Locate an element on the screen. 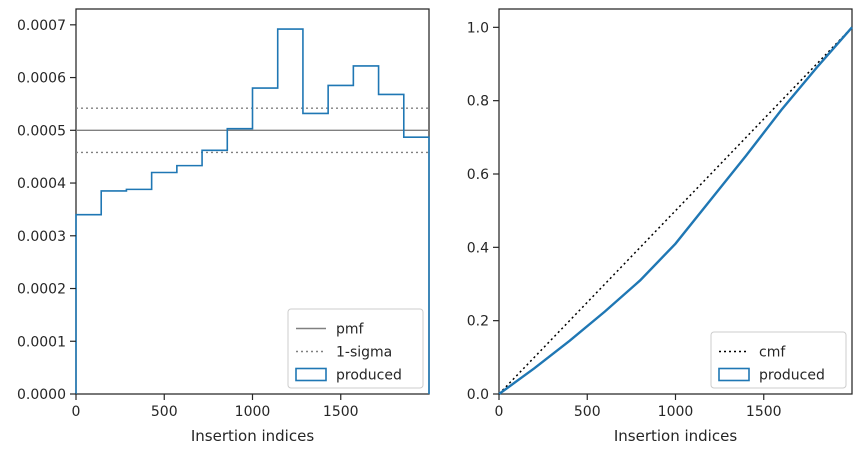  y-tick-label: 0.2 is located at coordinates (478, 322).